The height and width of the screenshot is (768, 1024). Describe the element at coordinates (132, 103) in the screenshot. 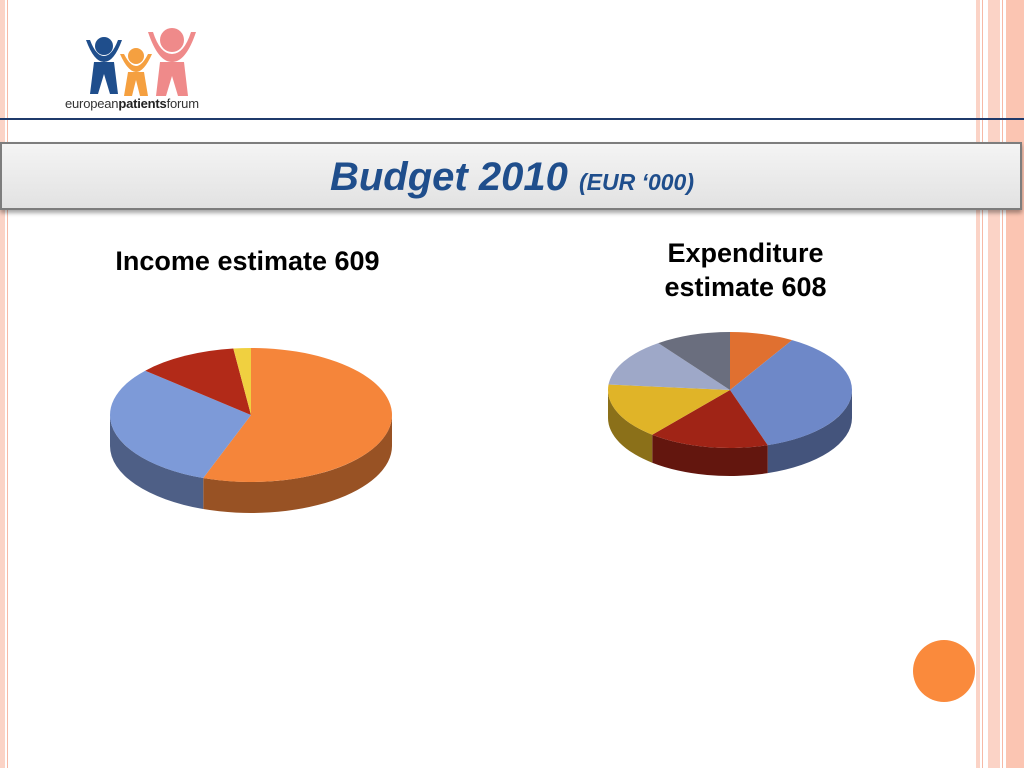

I see `logo-wordmark: europeanpatientsforum` at that location.